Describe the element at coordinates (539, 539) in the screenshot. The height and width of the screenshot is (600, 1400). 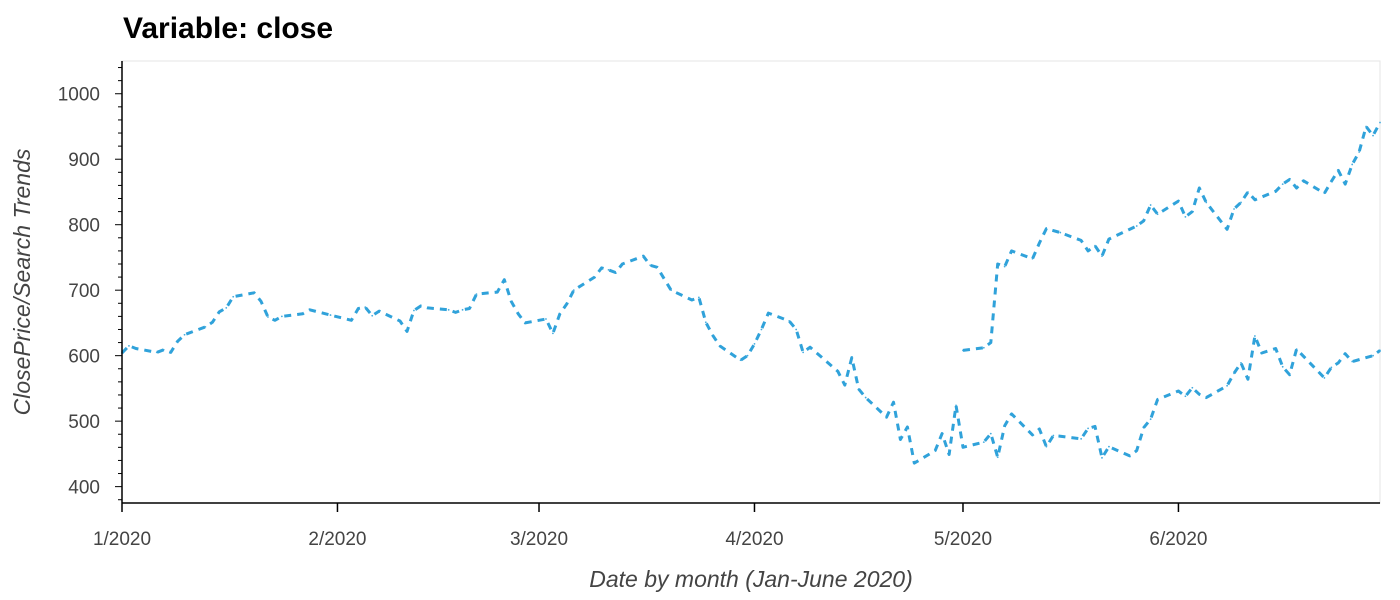
I see `x-tick-label: 3/2020` at that location.